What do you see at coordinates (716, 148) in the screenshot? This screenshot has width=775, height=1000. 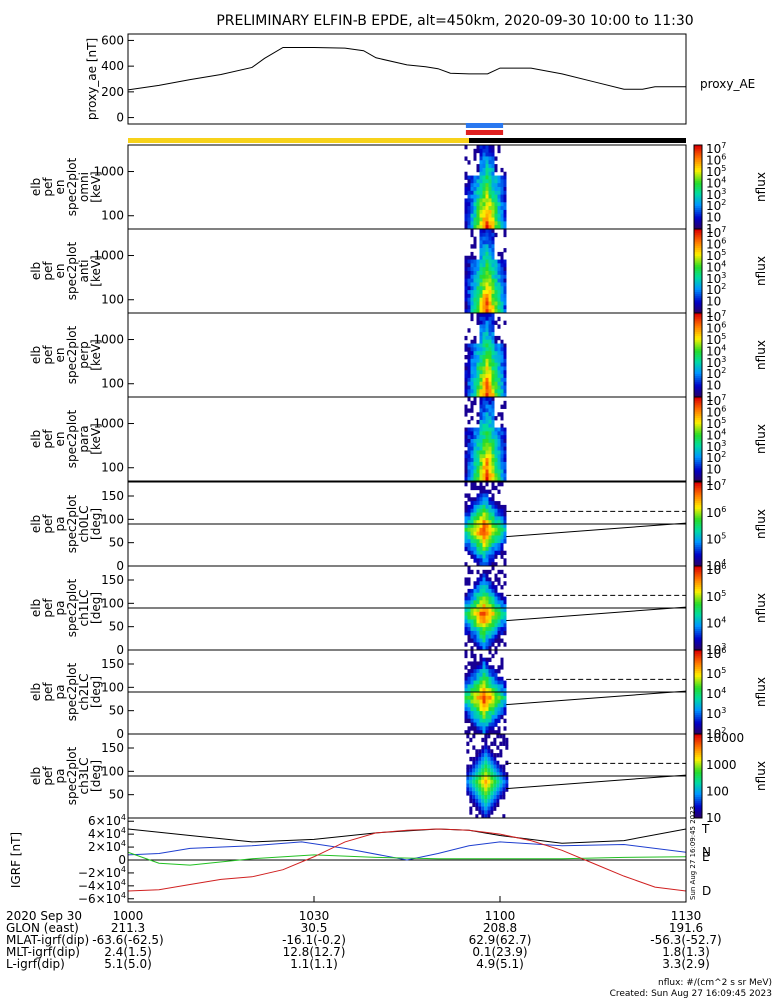 I see `colorbar-tick-label: 10⁷` at bounding box center [716, 148].